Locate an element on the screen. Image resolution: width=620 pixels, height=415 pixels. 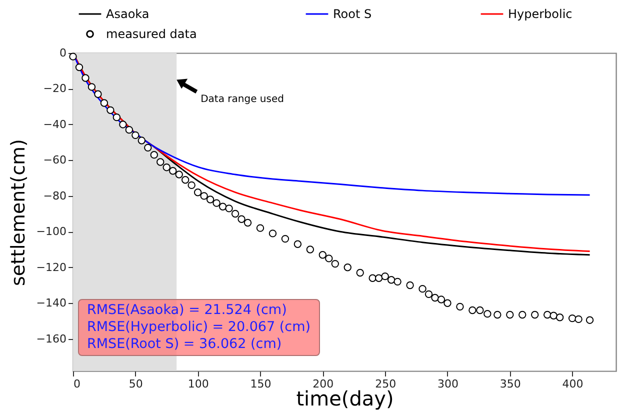
legend-label: Asaoka is located at coordinates (128, 14).